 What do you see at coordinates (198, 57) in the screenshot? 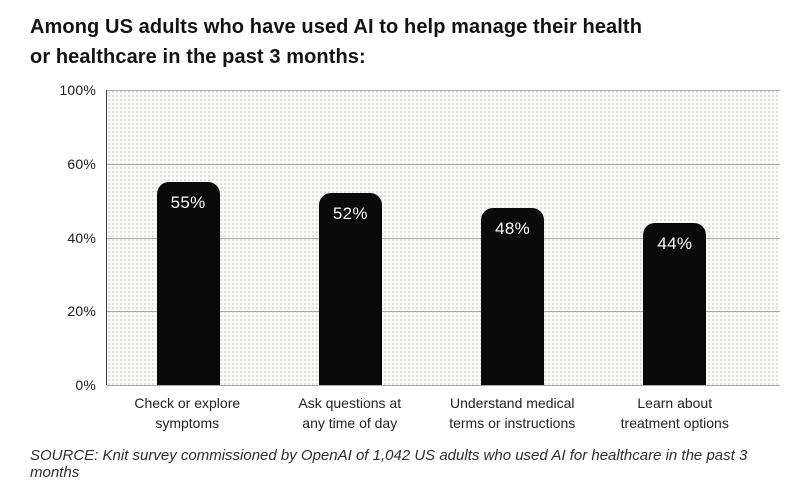
I see `chart-title-line-2: or healthcare in the past 3 months:` at bounding box center [198, 57].